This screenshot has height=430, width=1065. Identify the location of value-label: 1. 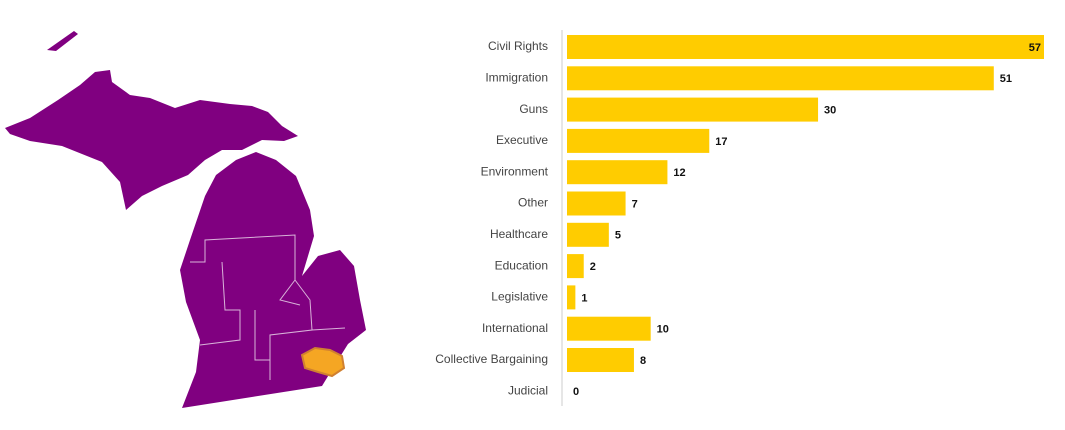
(584, 298).